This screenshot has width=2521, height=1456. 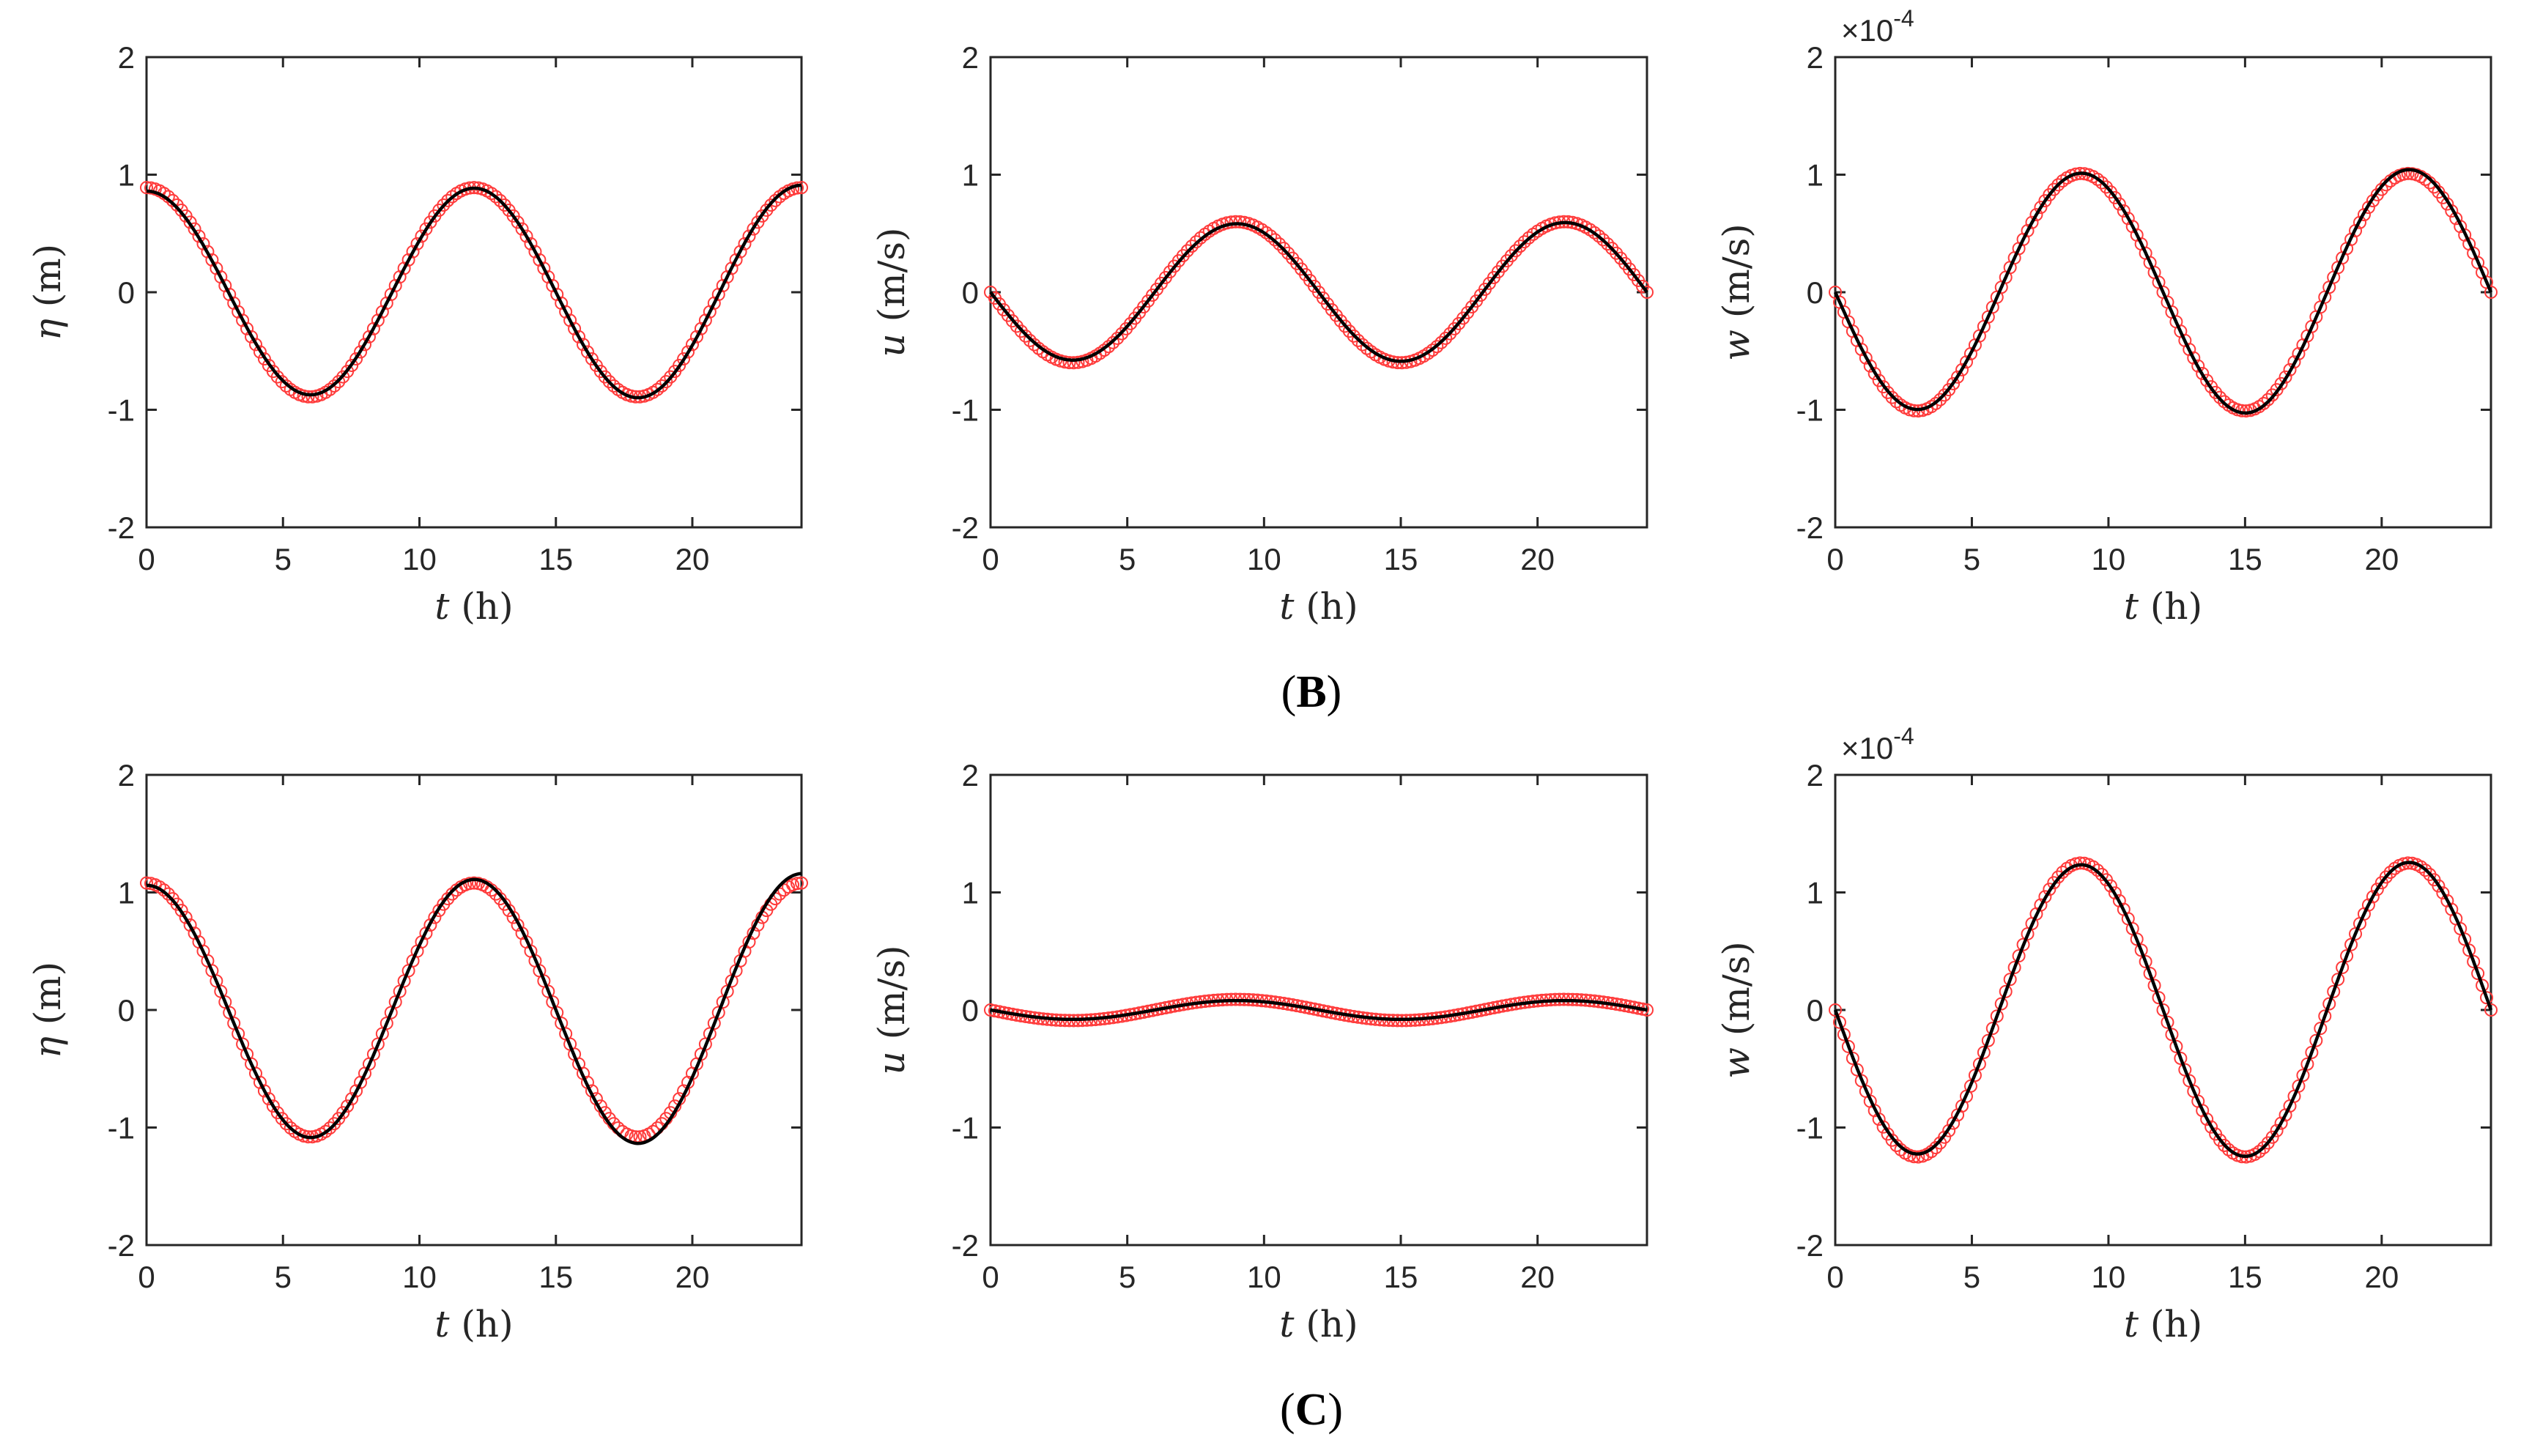 I want to click on y-axis-label: η (m), so click(x=47, y=1010).